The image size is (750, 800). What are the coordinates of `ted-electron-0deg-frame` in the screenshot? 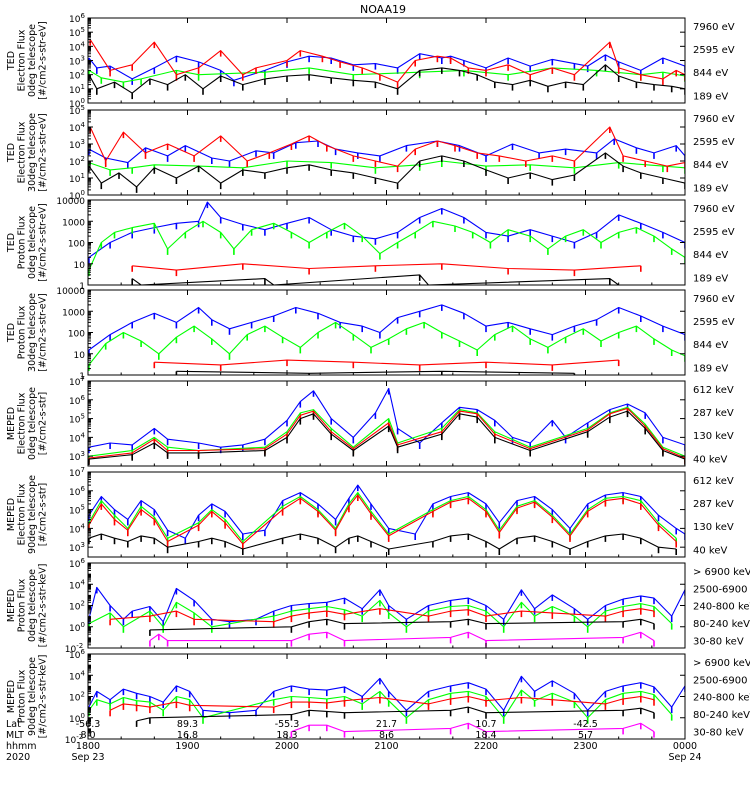 It's located at (386, 60).